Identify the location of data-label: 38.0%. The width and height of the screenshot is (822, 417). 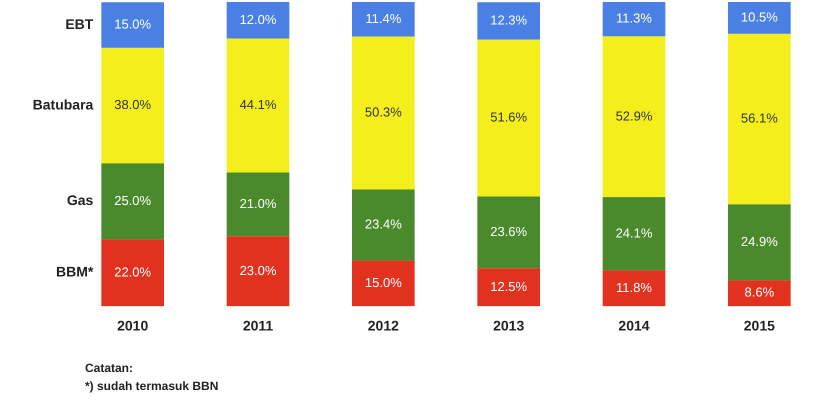
(133, 104).